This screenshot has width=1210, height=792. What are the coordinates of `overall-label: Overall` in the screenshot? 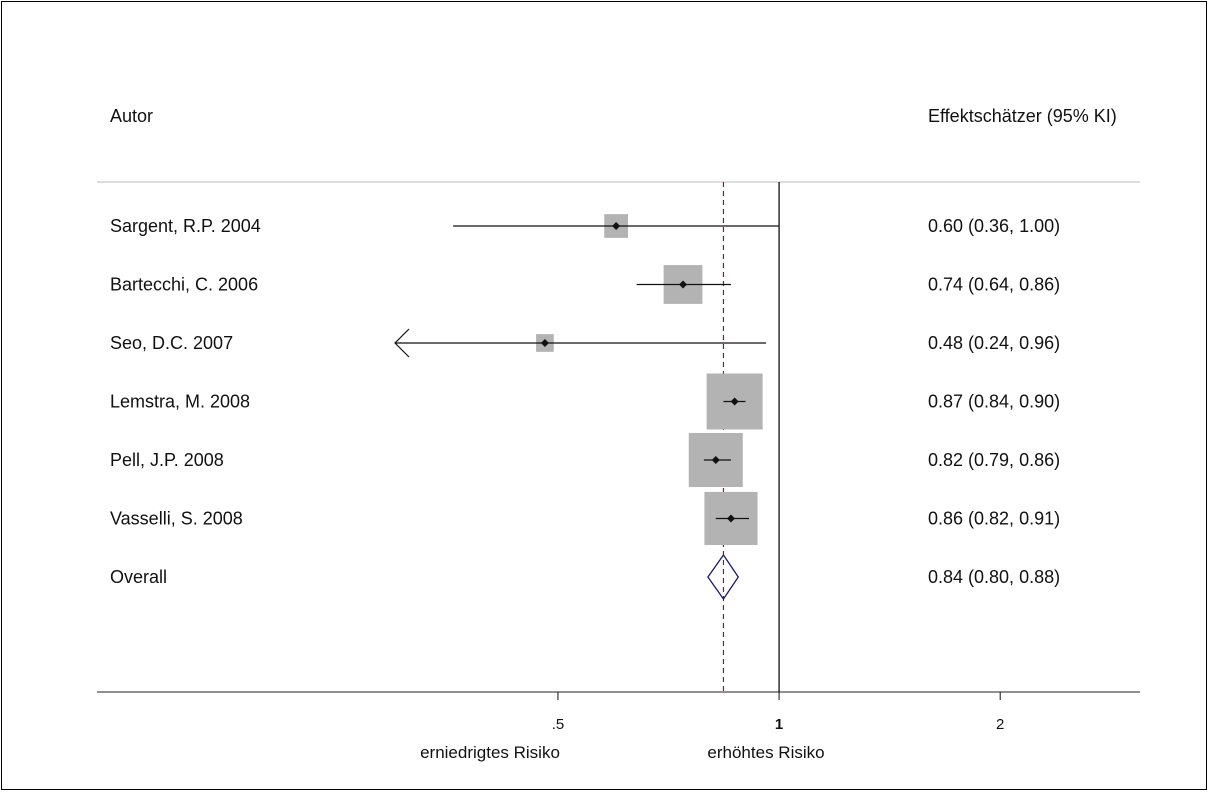 It's located at (138, 577).